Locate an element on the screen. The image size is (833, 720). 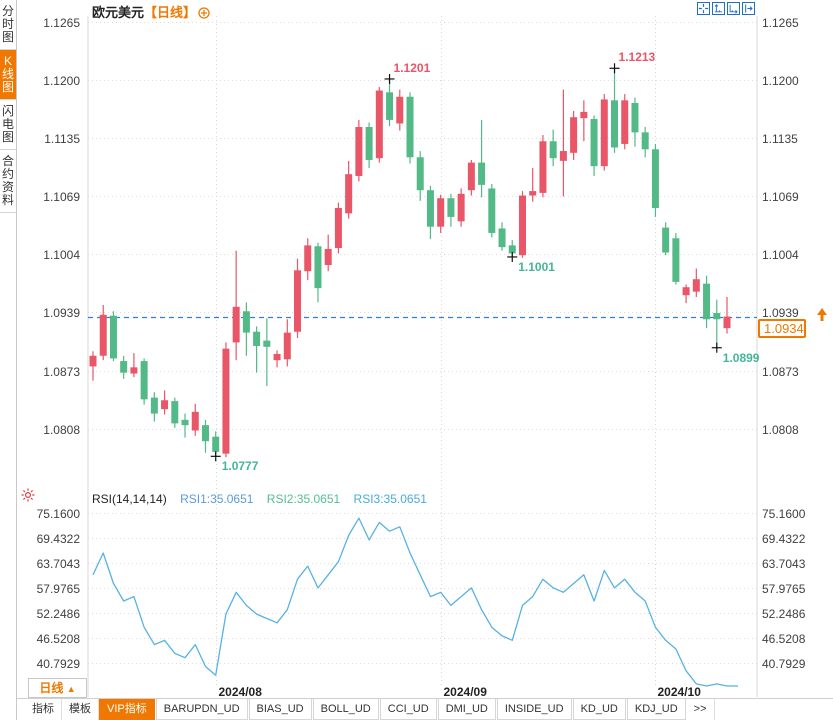
indicator-tab-kdj-ud: KDJ_UD is located at coordinates (656, 709).